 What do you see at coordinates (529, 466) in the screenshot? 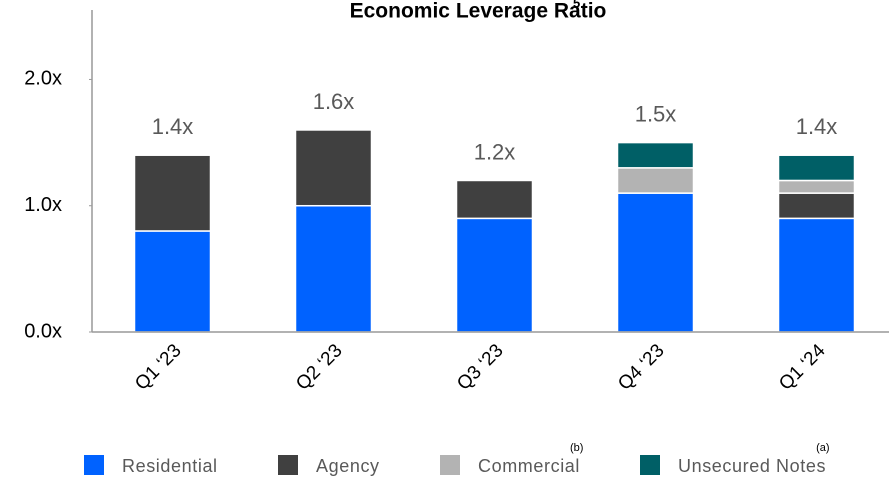
I see `legend-label: Commercial` at bounding box center [529, 466].